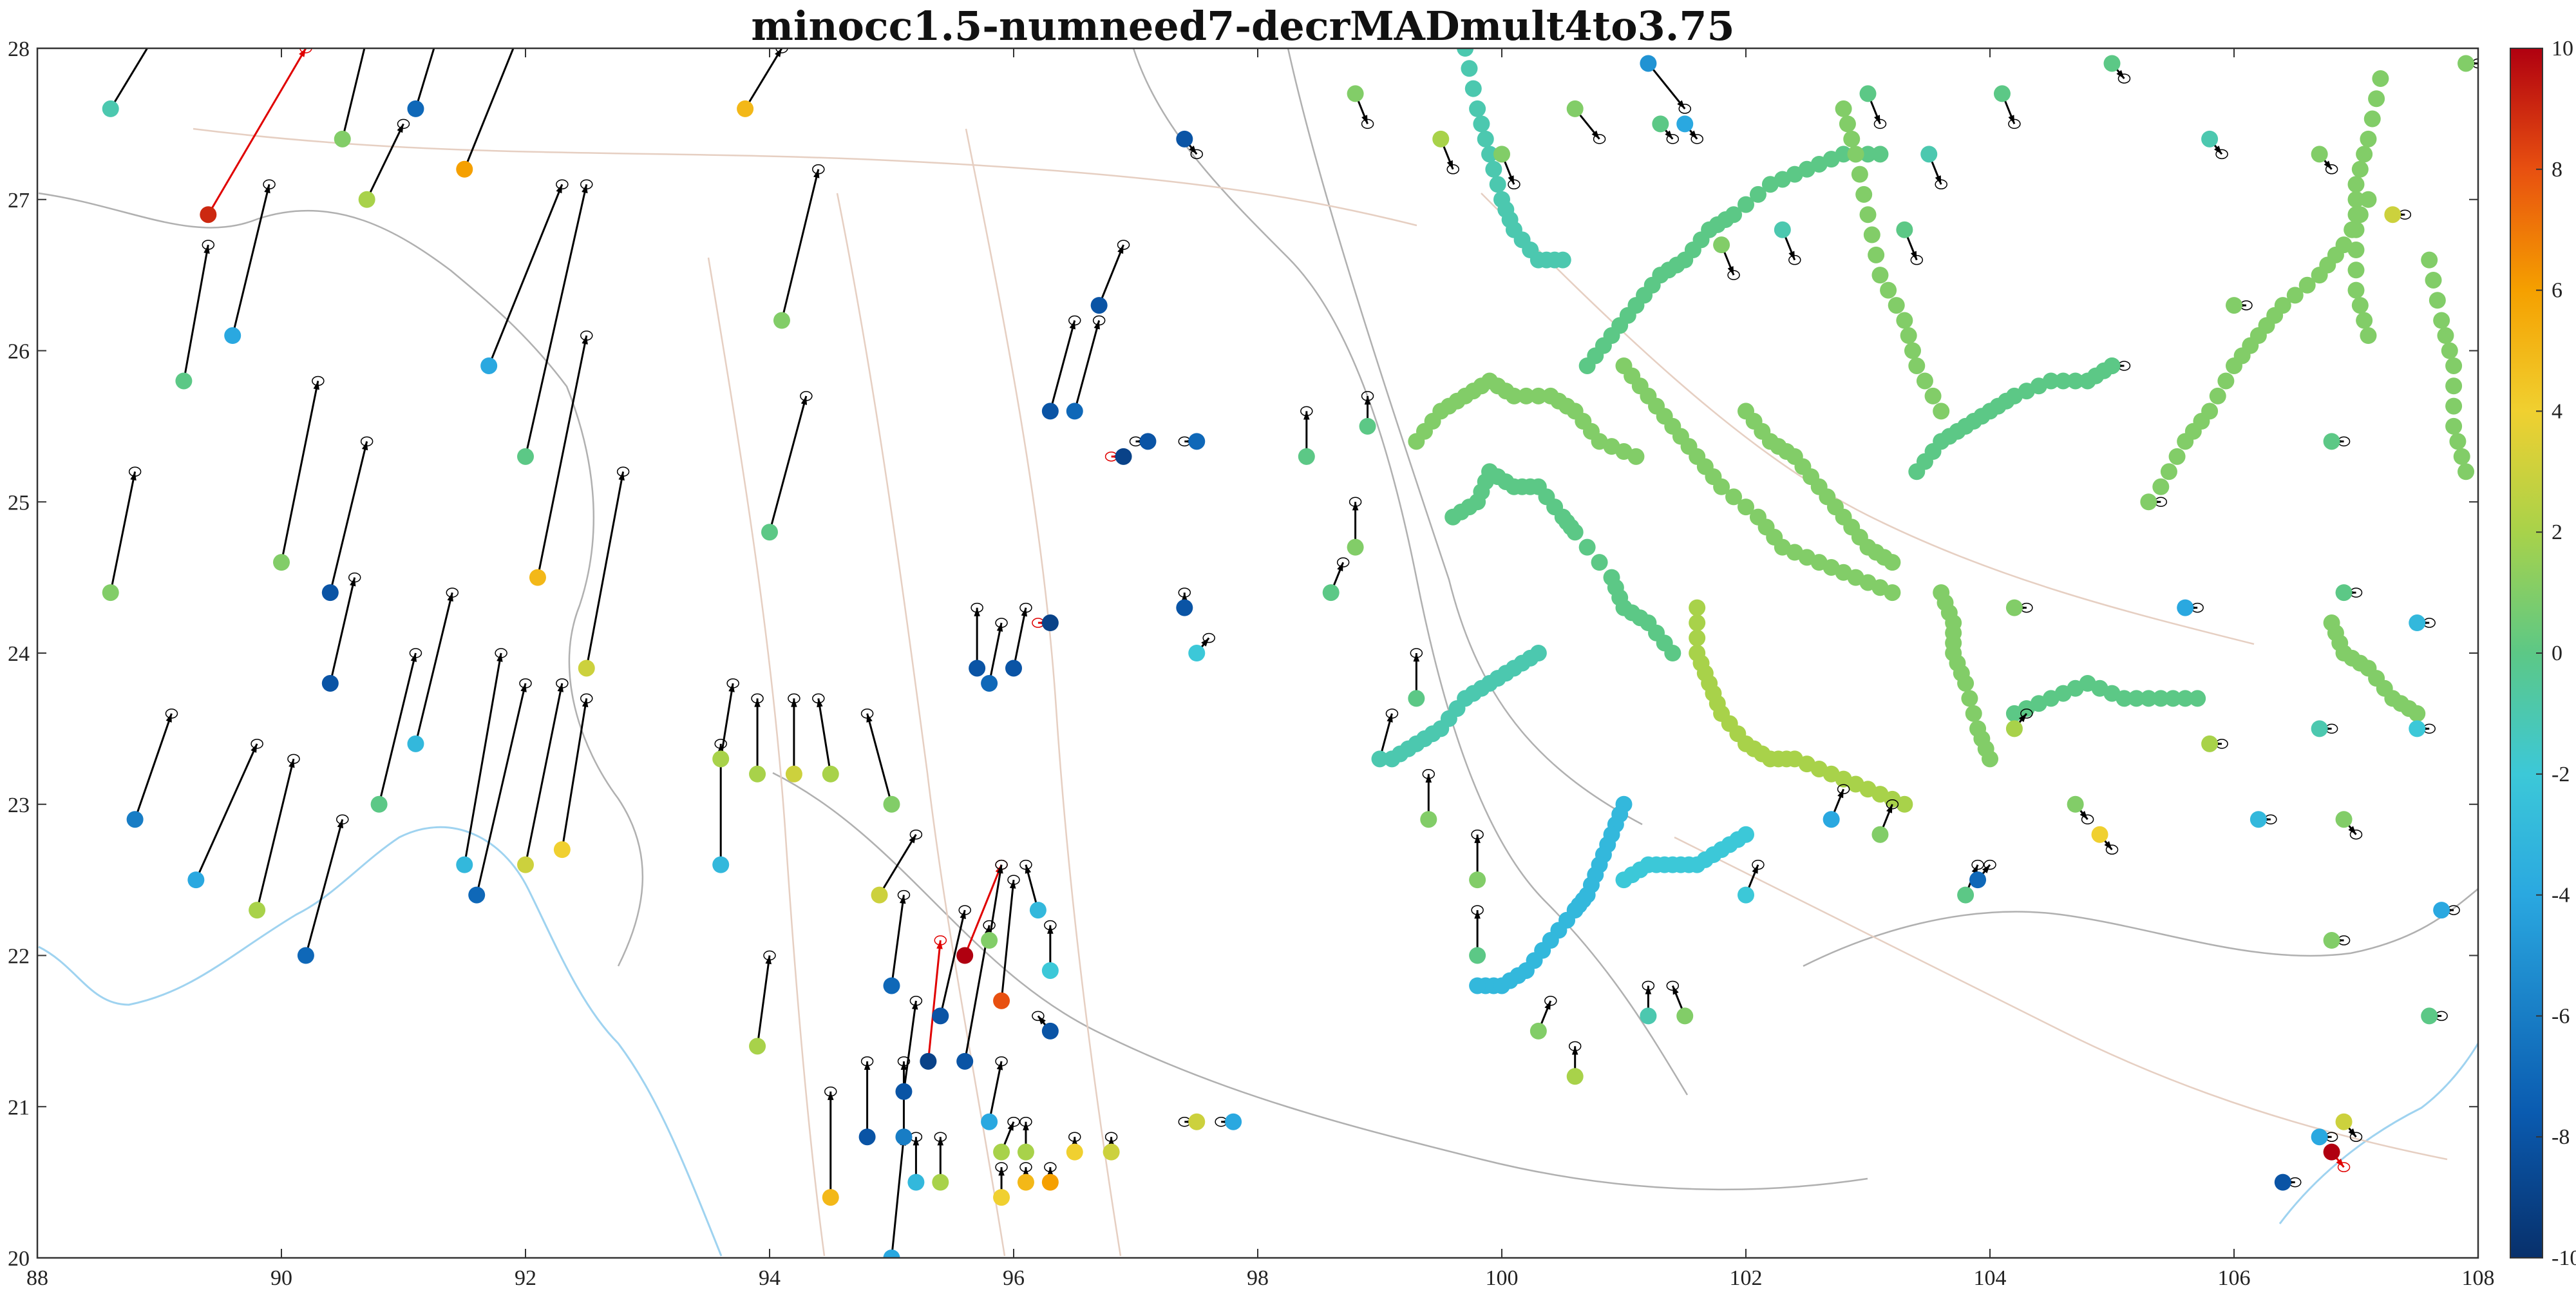 This screenshot has height=1292, width=2576. I want to click on x-tick-label: 100, so click(1502, 1278).